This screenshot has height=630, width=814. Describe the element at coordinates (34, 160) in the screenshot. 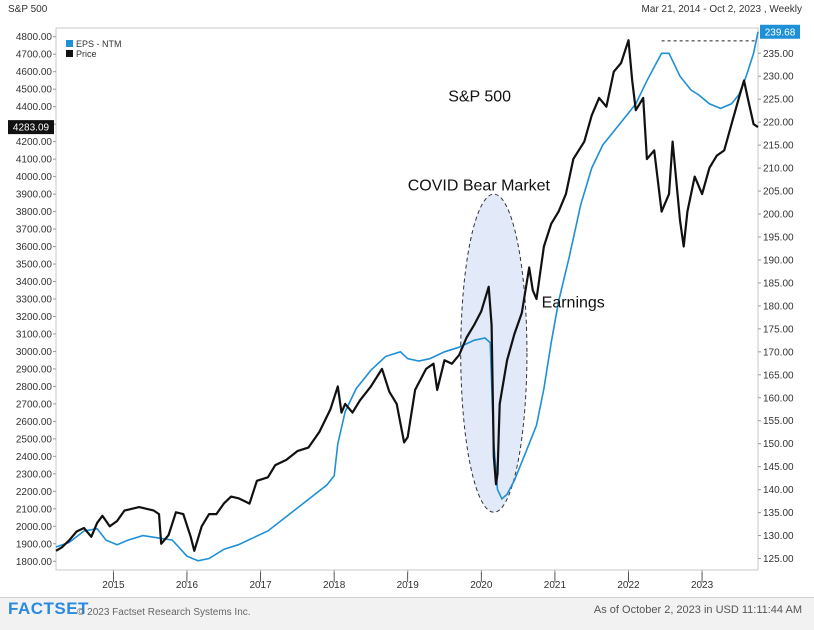

I see `y-left-tick-label: 4100.00` at that location.